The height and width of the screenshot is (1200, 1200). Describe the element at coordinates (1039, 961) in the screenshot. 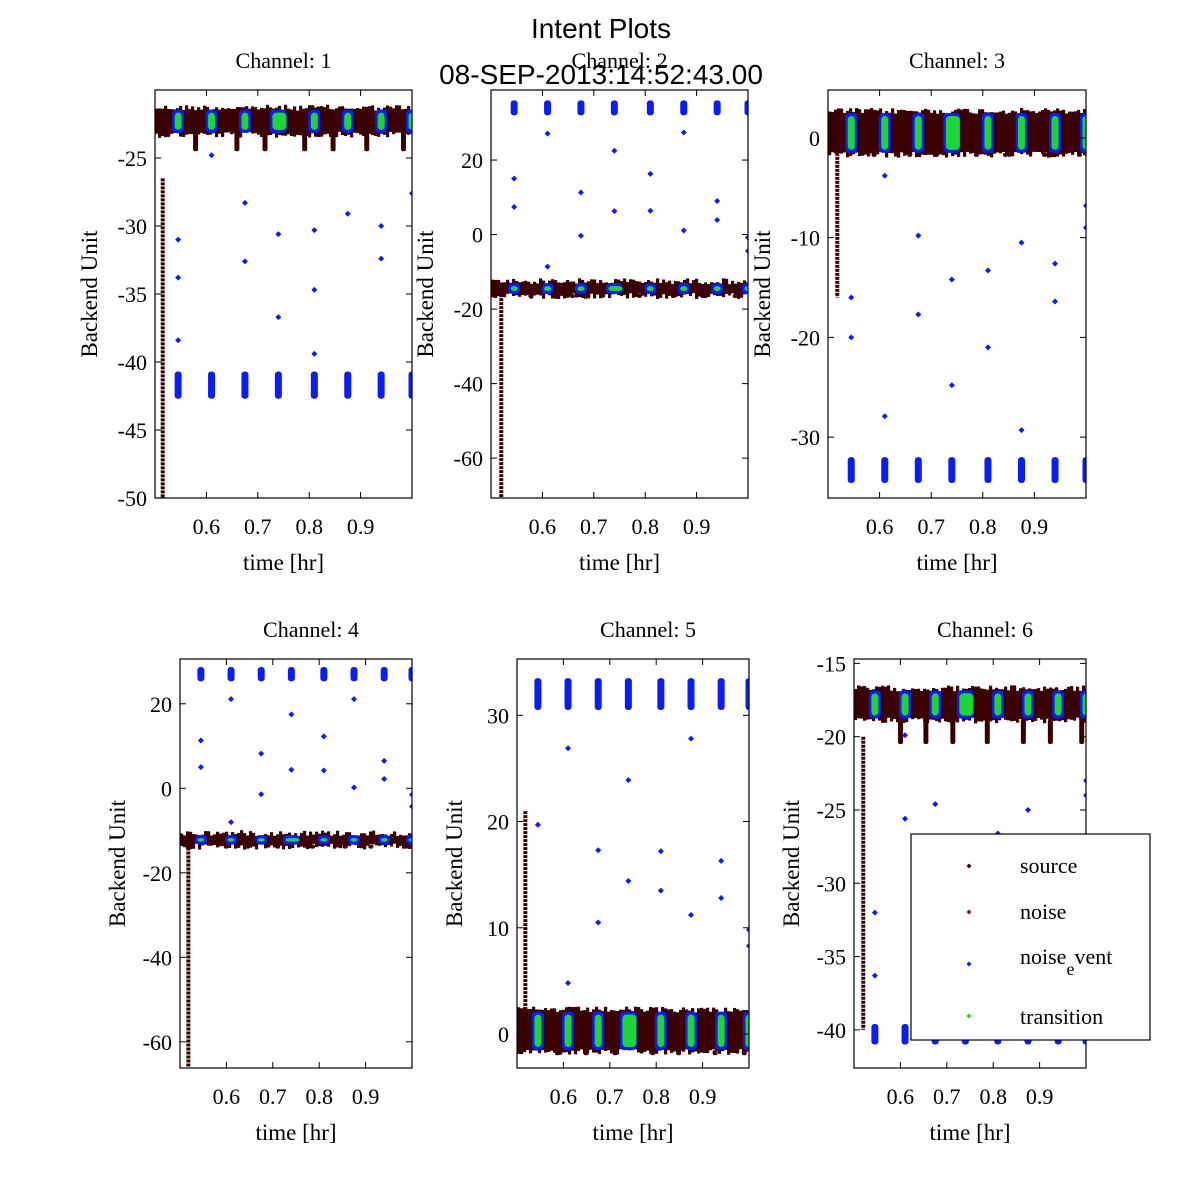

I see `legend-entry-noise-event: noiseevent` at that location.